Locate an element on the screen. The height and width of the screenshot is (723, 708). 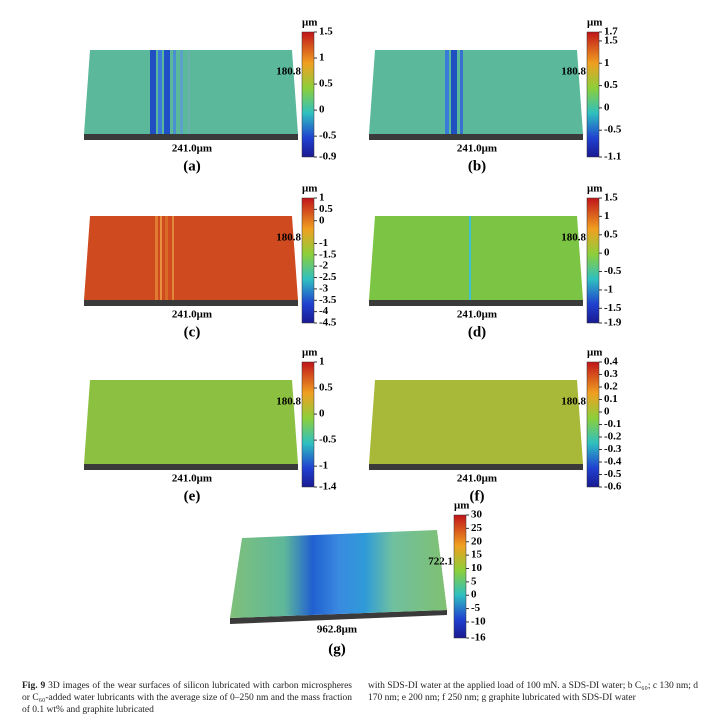
colorbar-tick-label: -0.9 is located at coordinates (328, 157).